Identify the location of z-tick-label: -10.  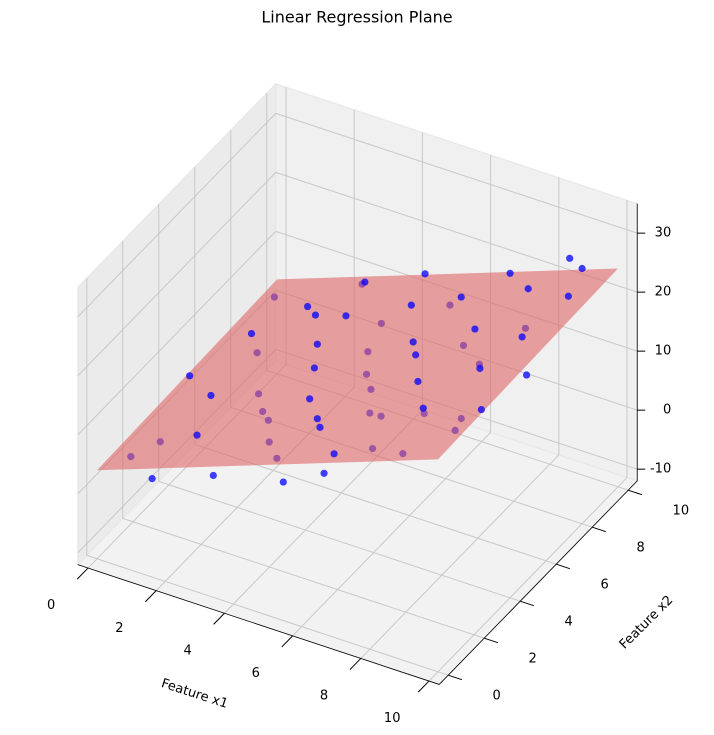
(660, 469).